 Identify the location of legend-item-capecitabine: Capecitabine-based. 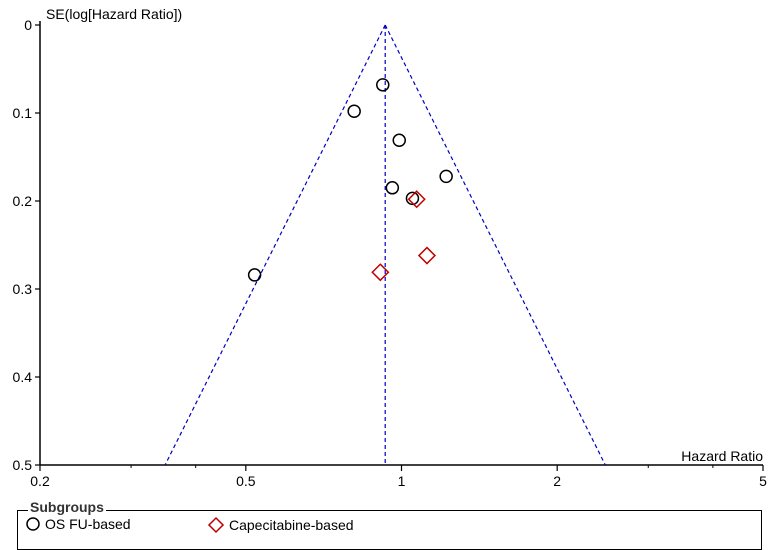
(280, 525).